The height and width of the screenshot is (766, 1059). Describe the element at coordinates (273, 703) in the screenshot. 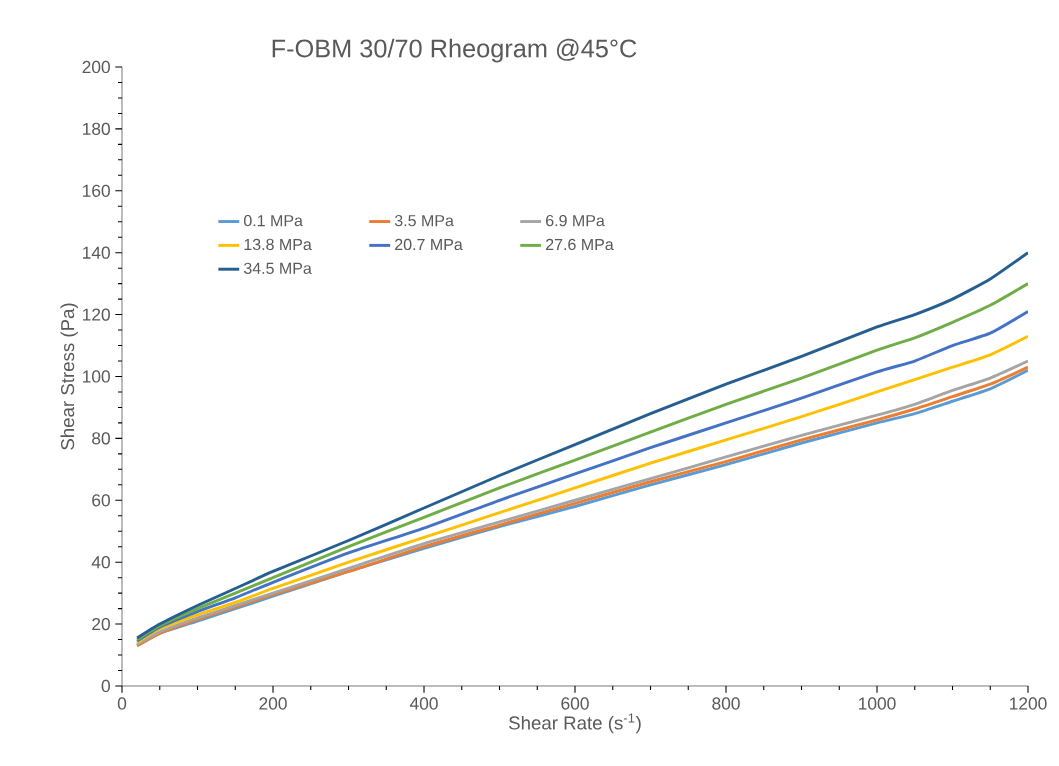

I see `x-tick-label: 200` at that location.